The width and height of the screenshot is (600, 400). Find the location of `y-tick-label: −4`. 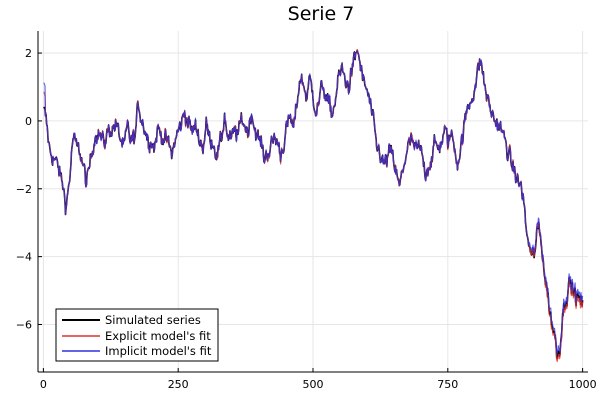

y-tick-label: −4 is located at coordinates (24, 257).